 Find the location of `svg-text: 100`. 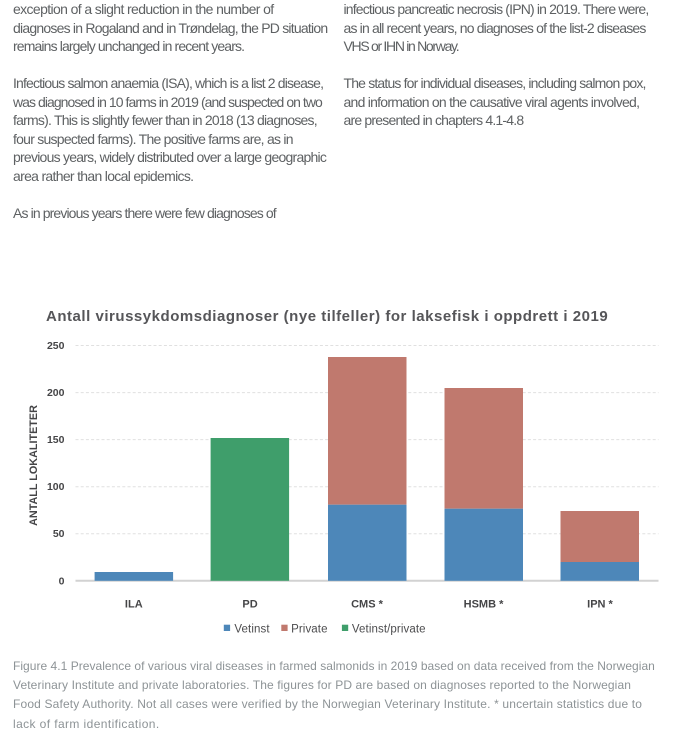

svg-text: 100 is located at coordinates (56, 487).